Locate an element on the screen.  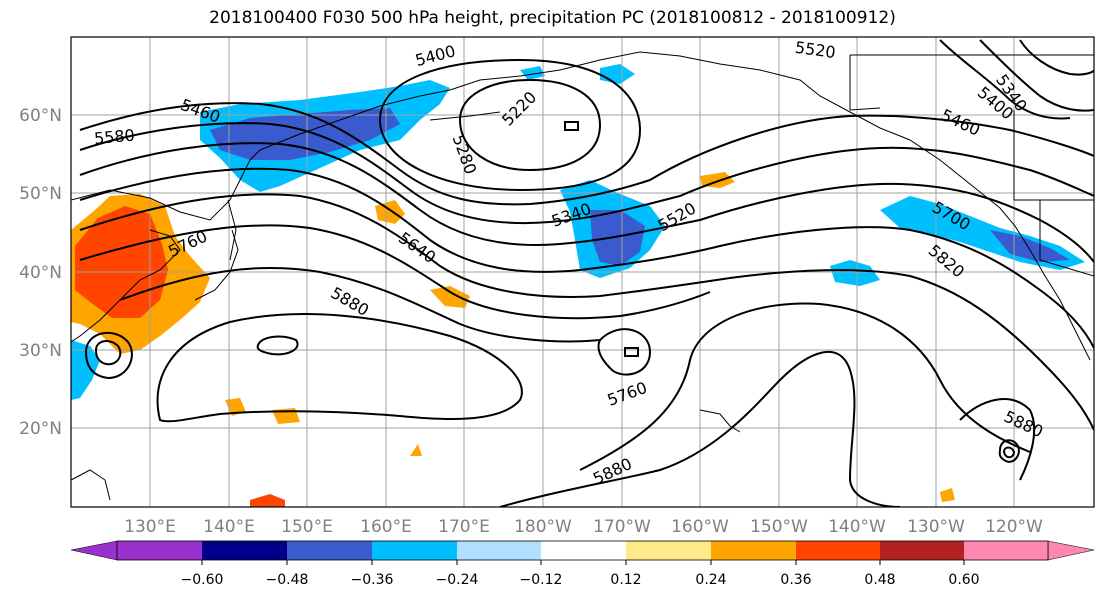
lon-tick-label: 180°W is located at coordinates (543, 527).